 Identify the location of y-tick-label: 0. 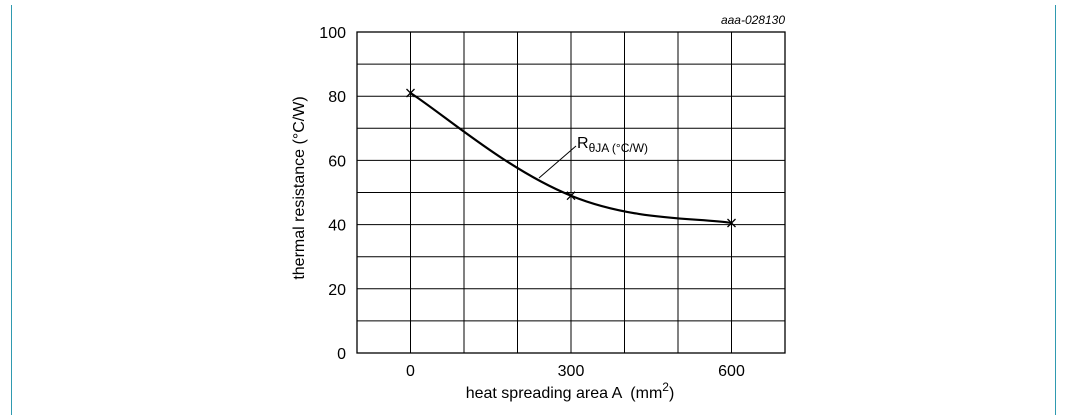
(341, 354).